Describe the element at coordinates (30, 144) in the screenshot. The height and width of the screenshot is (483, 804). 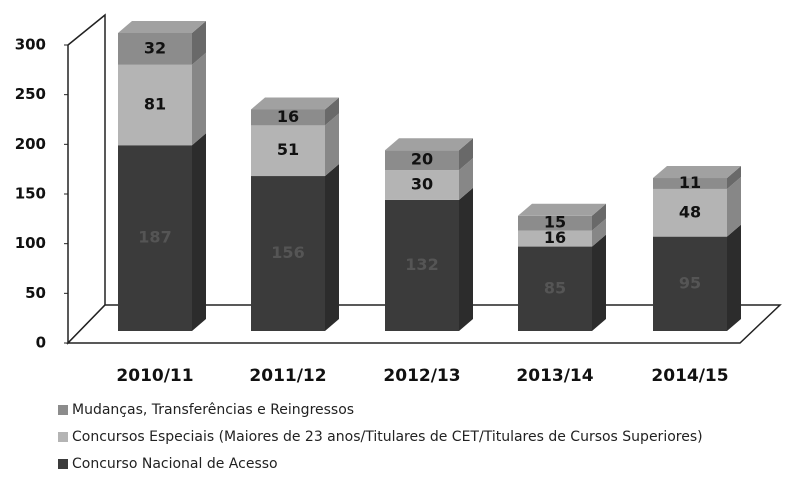
I see `y-tick-label: 200` at that location.